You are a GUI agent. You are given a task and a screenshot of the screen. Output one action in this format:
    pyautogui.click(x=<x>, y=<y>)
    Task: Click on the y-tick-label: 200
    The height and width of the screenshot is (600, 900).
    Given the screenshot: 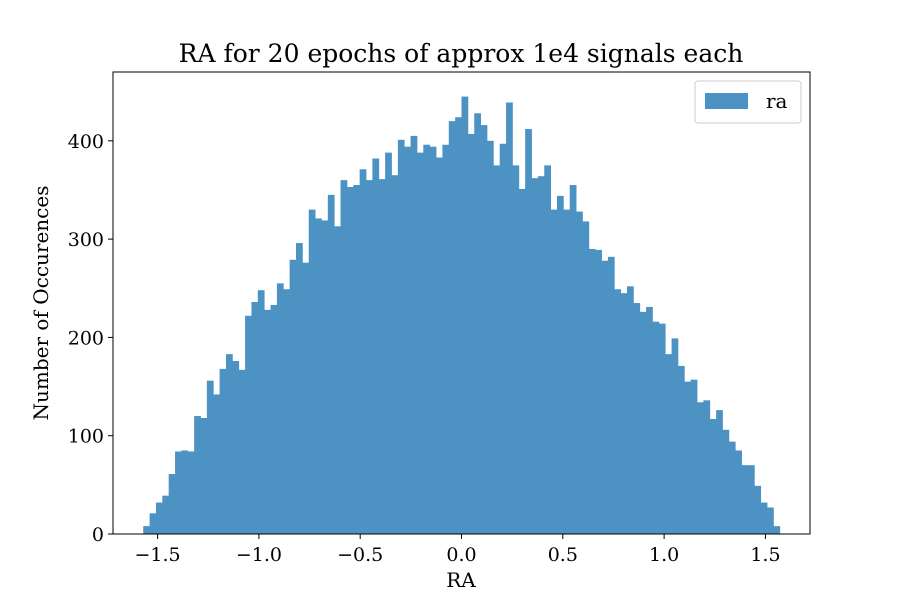 What is the action you would take?
    pyautogui.click(x=86, y=338)
    